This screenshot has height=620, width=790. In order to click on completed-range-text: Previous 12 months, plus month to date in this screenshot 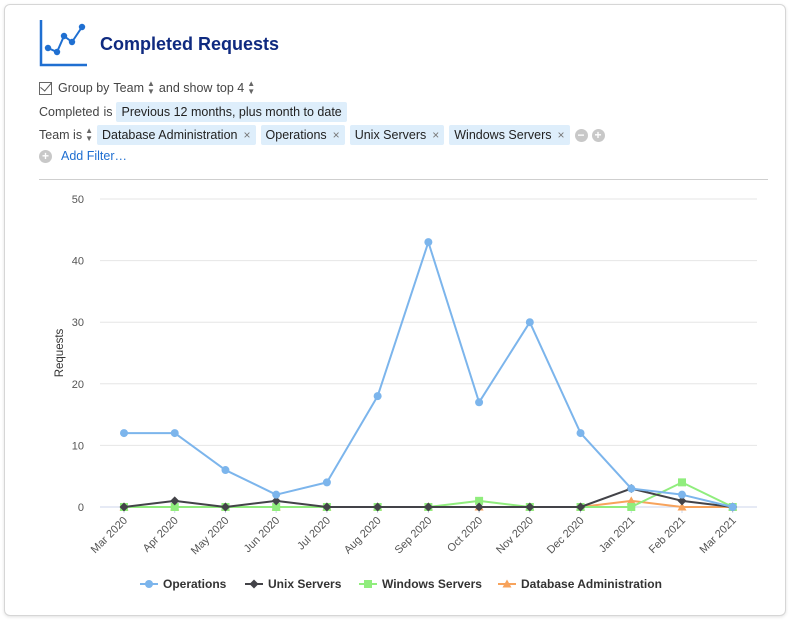, I will do `click(231, 112)`.